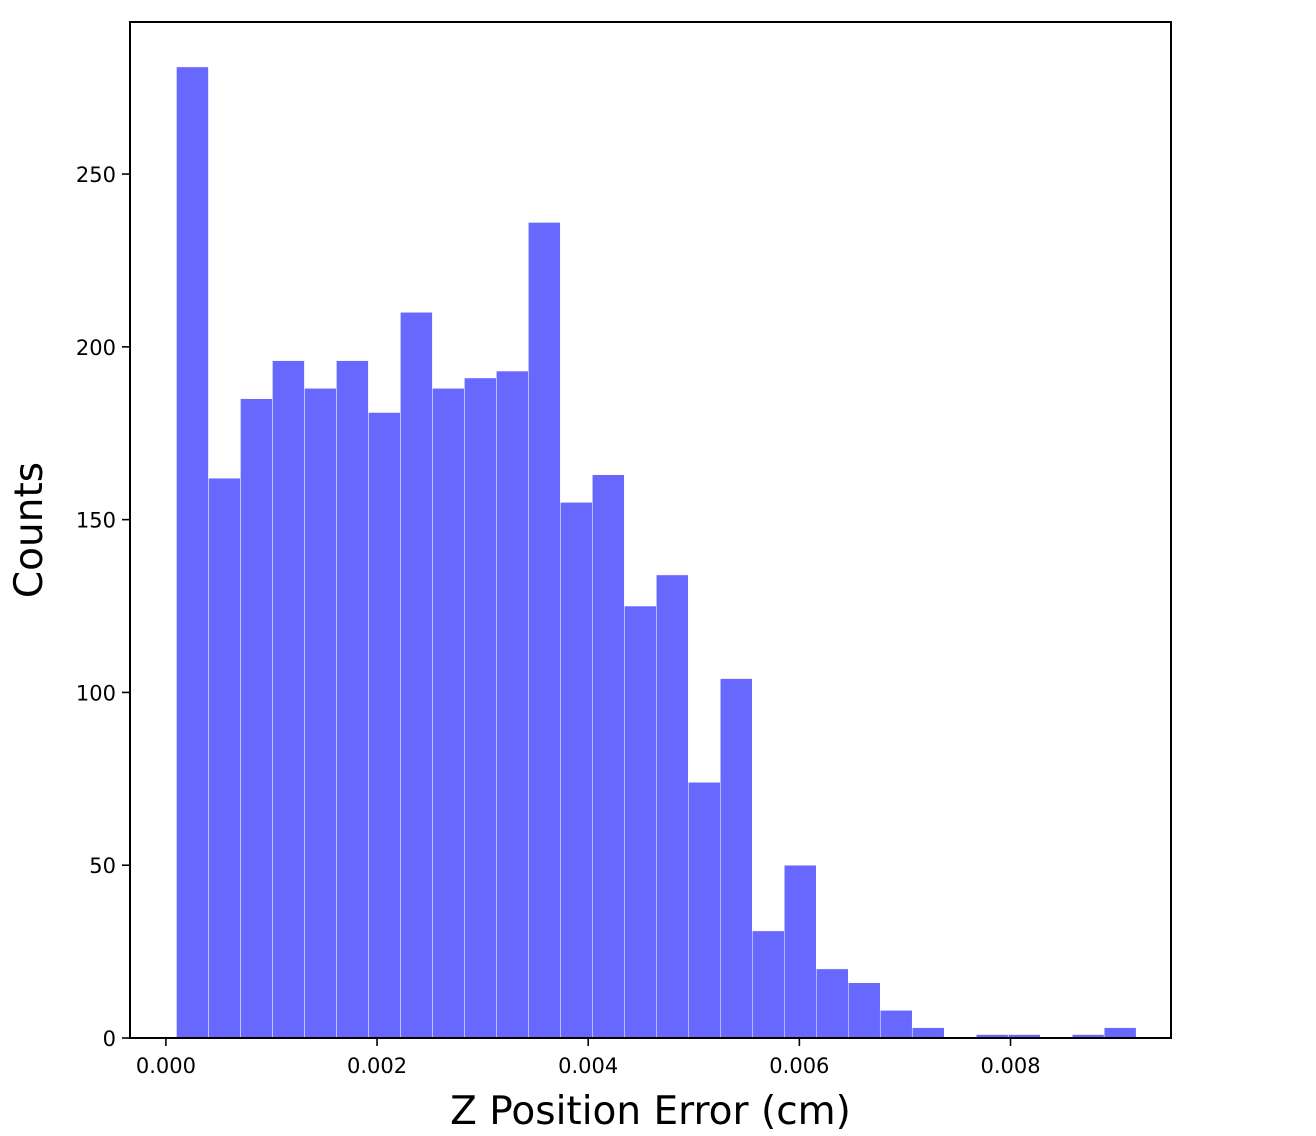 The width and height of the screenshot is (1316, 1136). Describe the element at coordinates (96, 348) in the screenshot. I see `y-tick-label: 200` at that location.